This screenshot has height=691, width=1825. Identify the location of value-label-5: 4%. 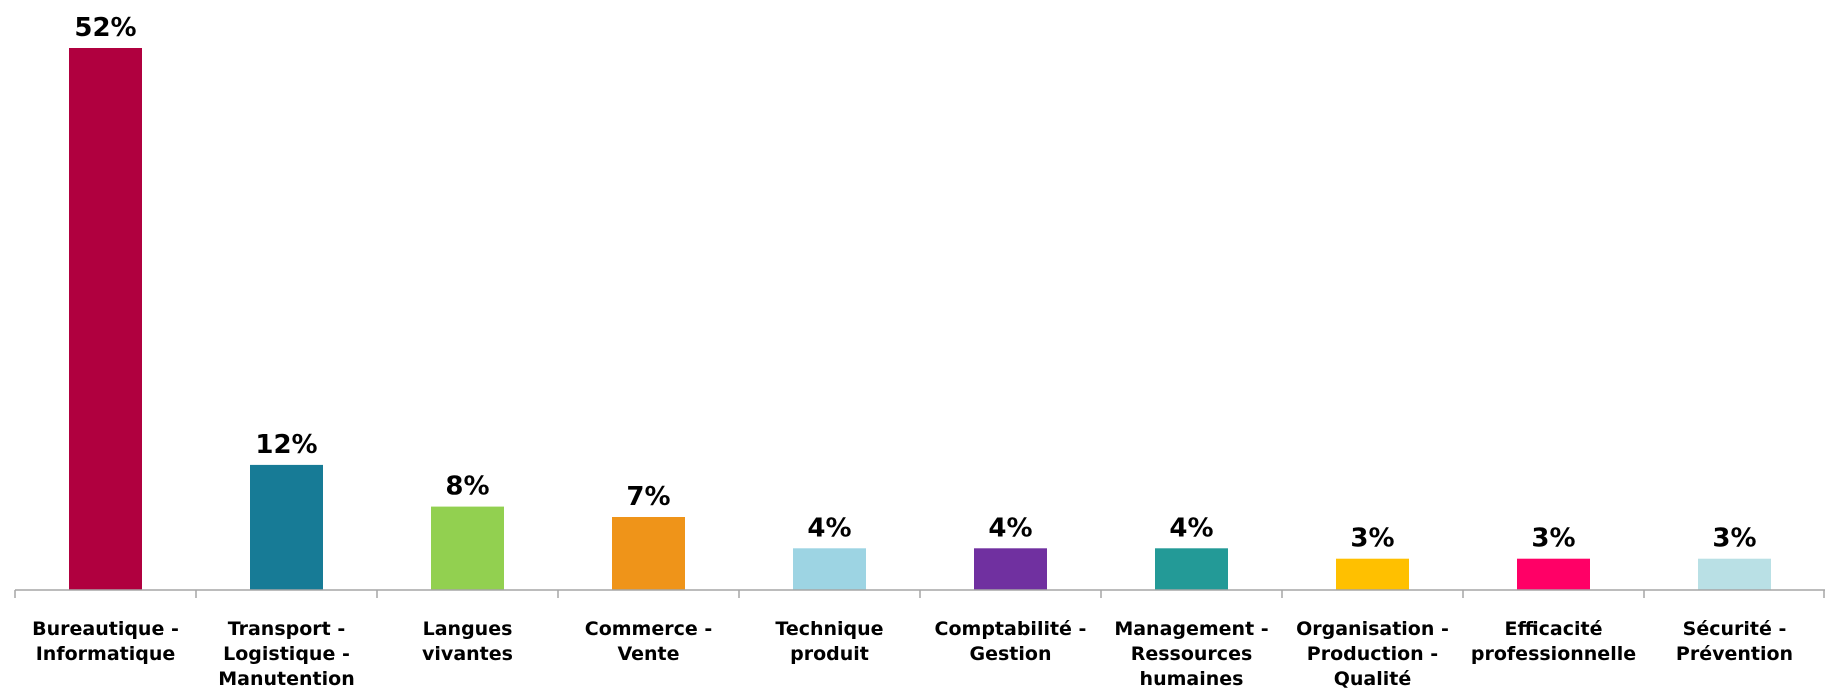
(1010, 528).